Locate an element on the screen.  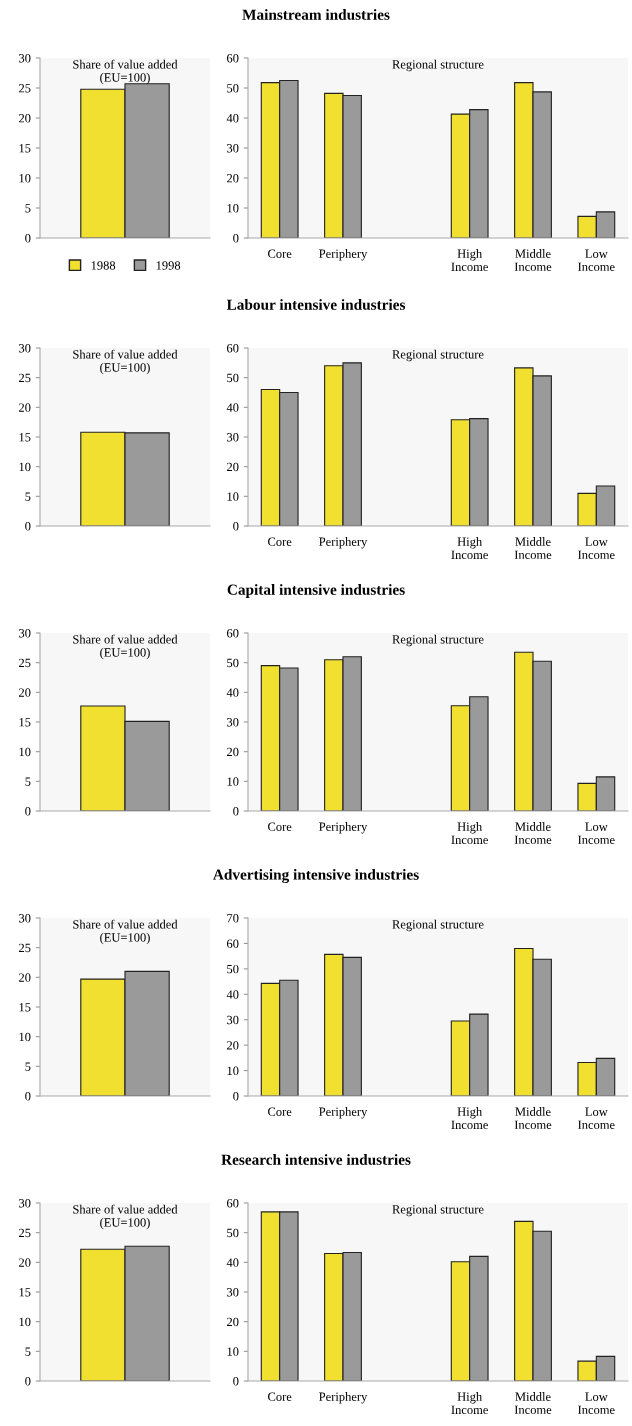
chart-subtitle: Research intensive industries is located at coordinates (316, 1159).